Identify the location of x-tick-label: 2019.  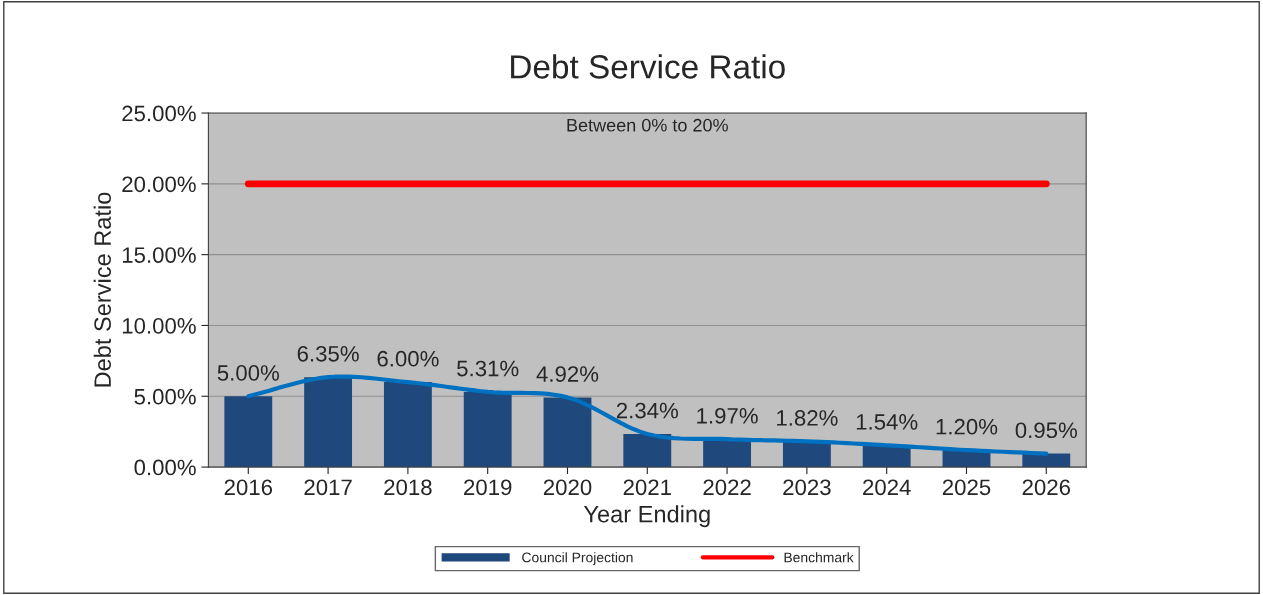
(488, 487).